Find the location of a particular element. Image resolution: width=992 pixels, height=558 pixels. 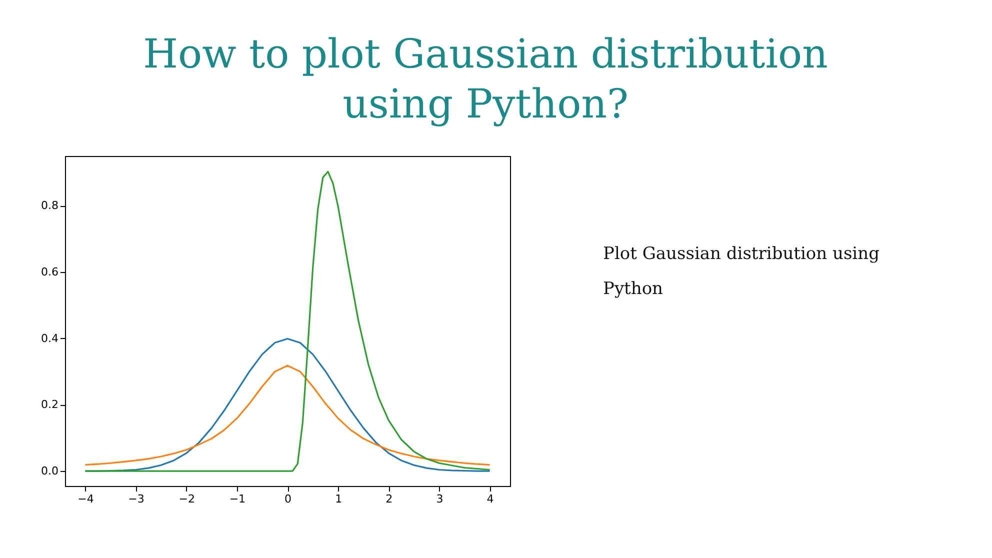

chart-title: How to plot Gaussian distribution using Python? is located at coordinates (485, 80).